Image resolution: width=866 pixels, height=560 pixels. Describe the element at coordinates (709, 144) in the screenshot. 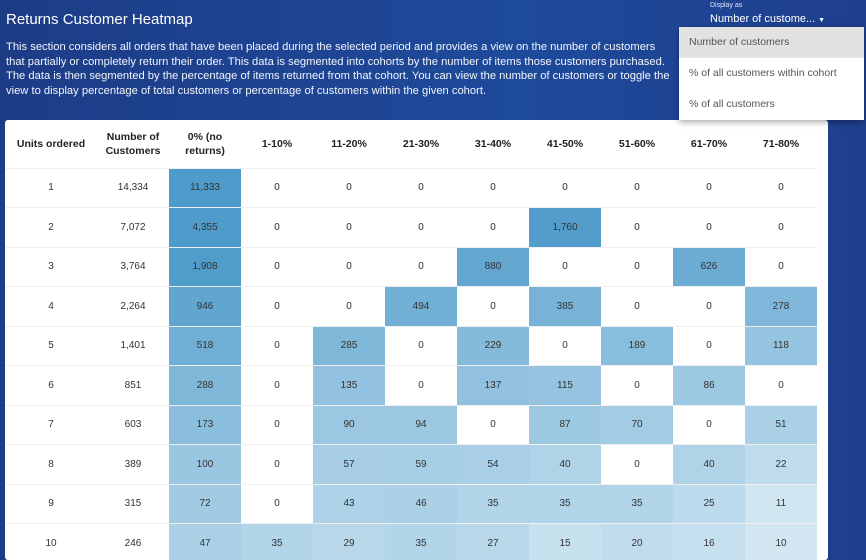

I see `column-header: 61-70%` at that location.